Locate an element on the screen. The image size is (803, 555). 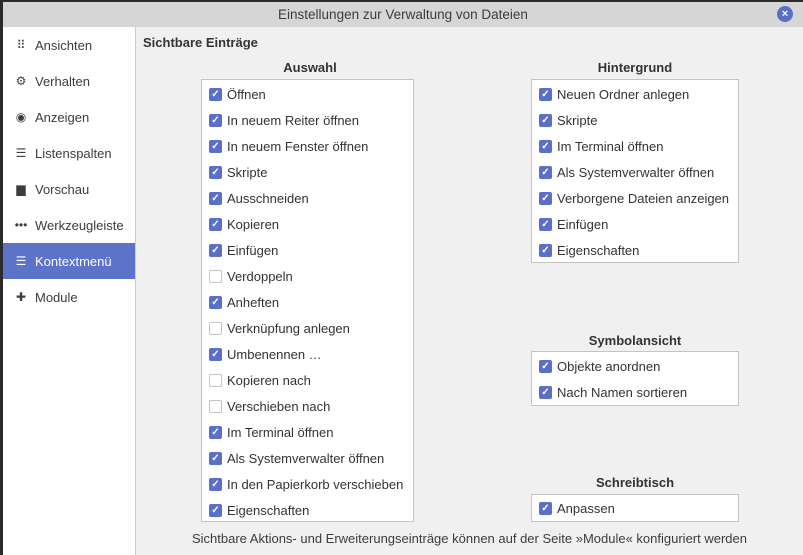
sidebar-item-label: Vorschau is located at coordinates (62, 189).